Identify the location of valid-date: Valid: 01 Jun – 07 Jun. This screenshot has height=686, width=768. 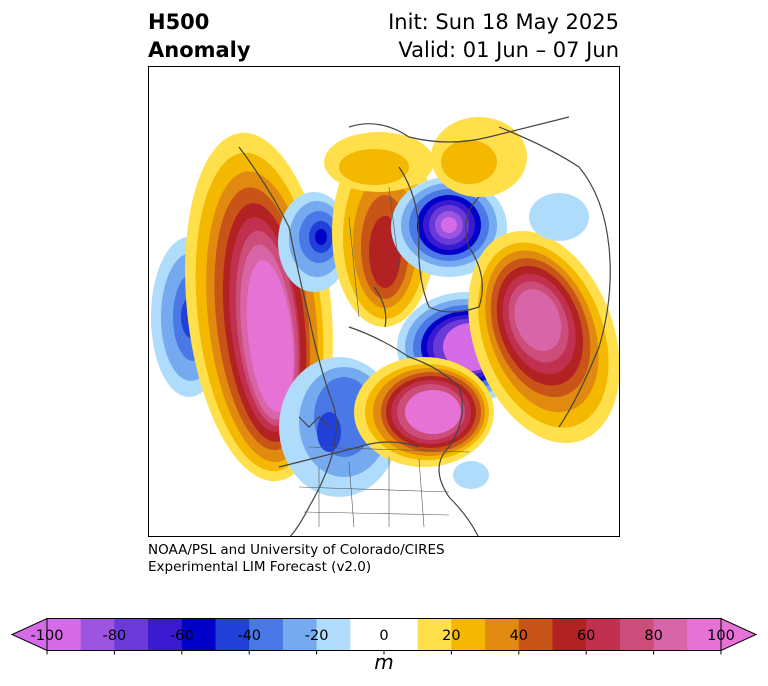
(508, 50).